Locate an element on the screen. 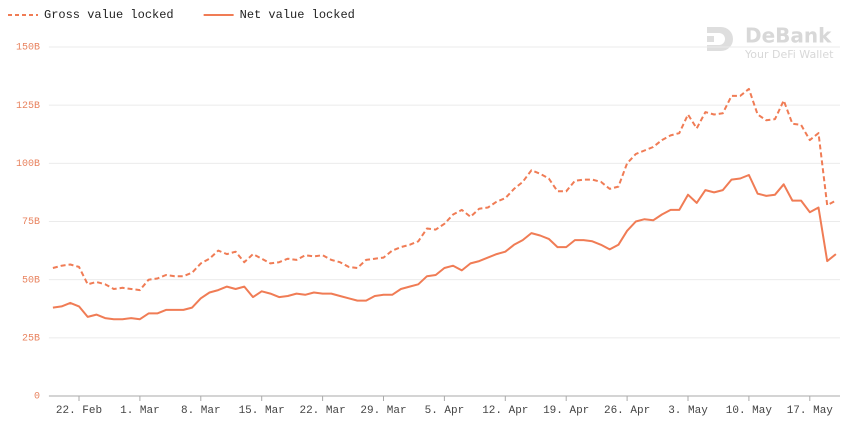  watermark-subtitle: Your DeFi Wallet is located at coordinates (789, 54).